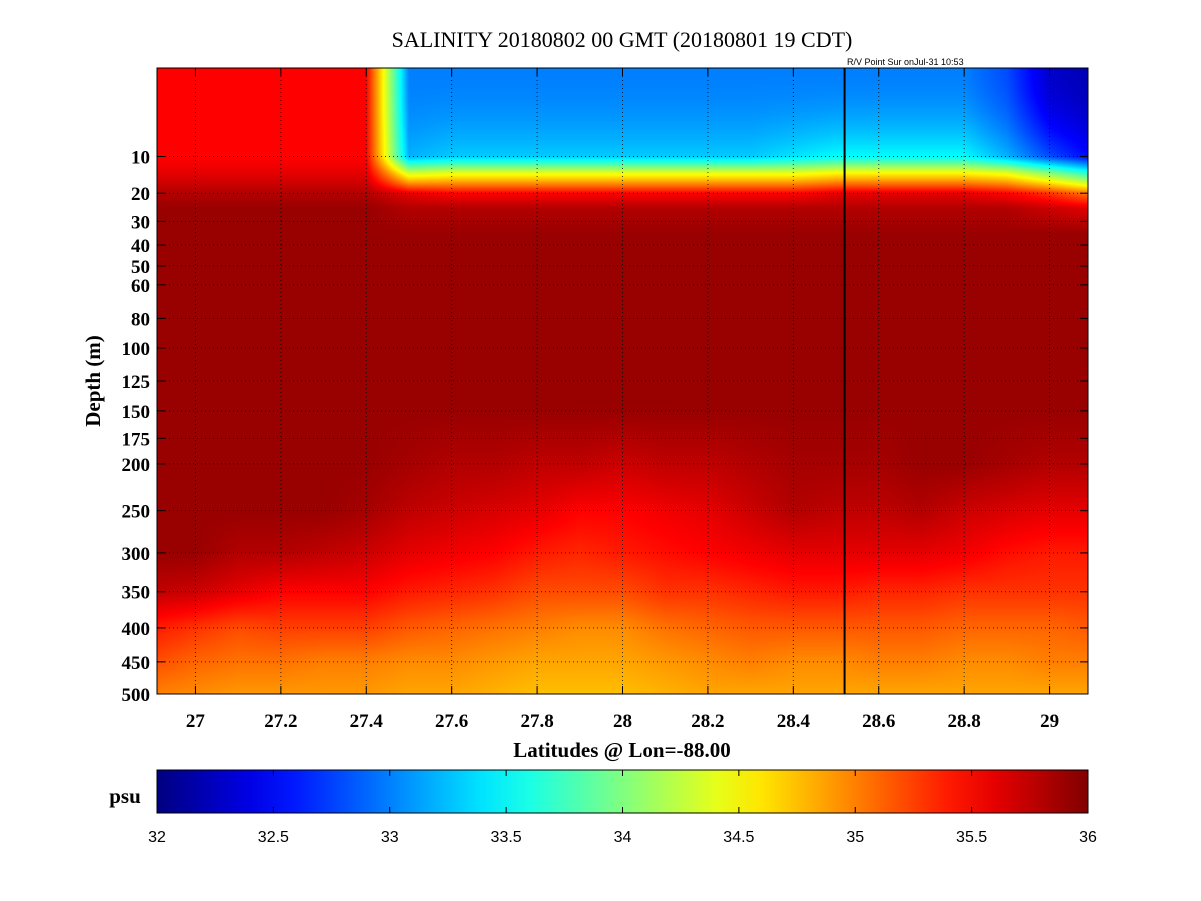  I want to click on y-tick-label: 175, so click(136, 439).